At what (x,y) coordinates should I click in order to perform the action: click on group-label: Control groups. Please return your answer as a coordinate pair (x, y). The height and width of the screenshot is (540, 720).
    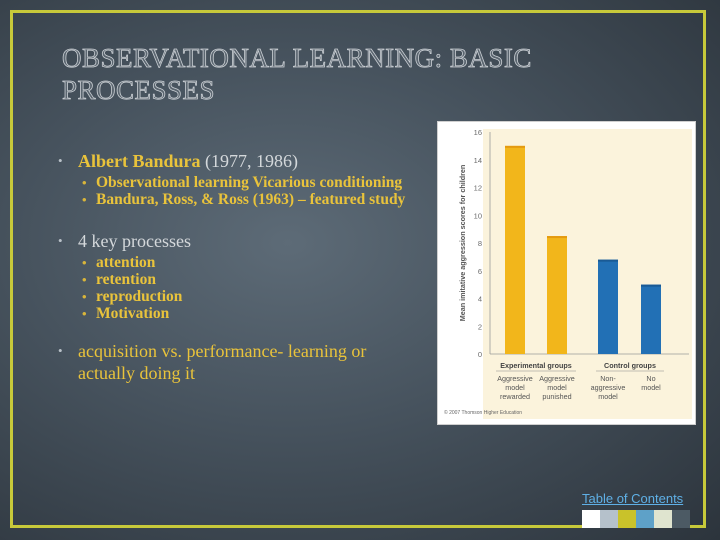
    Looking at the image, I should click on (630, 365).